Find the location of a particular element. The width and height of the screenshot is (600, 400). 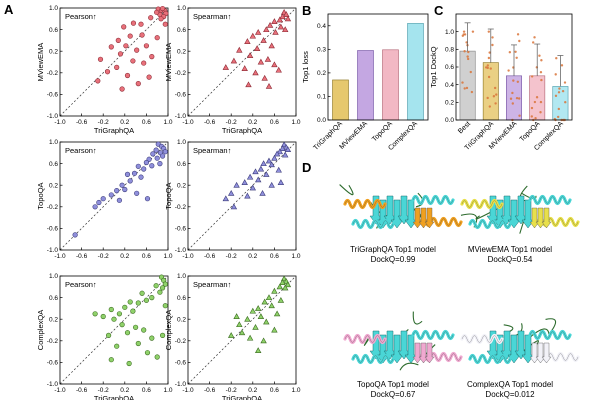

y-axis-label: MViewEMA is located at coordinates (168, 62).